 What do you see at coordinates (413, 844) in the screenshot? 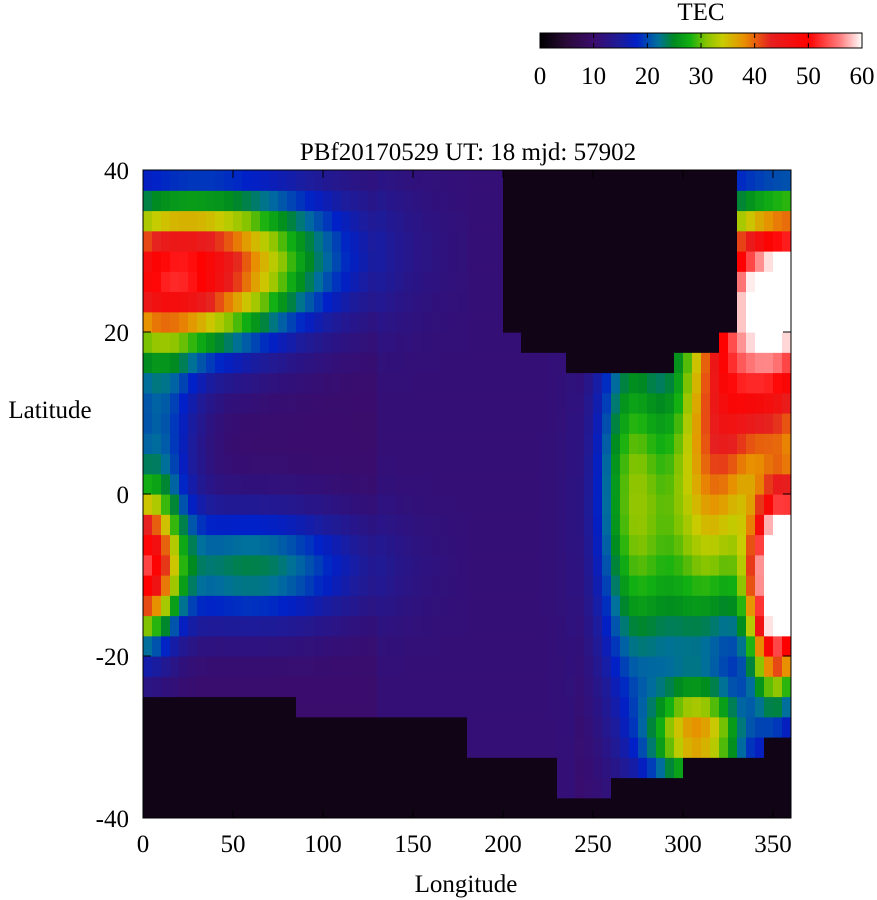
I see `x-tick-label: 150` at bounding box center [413, 844].